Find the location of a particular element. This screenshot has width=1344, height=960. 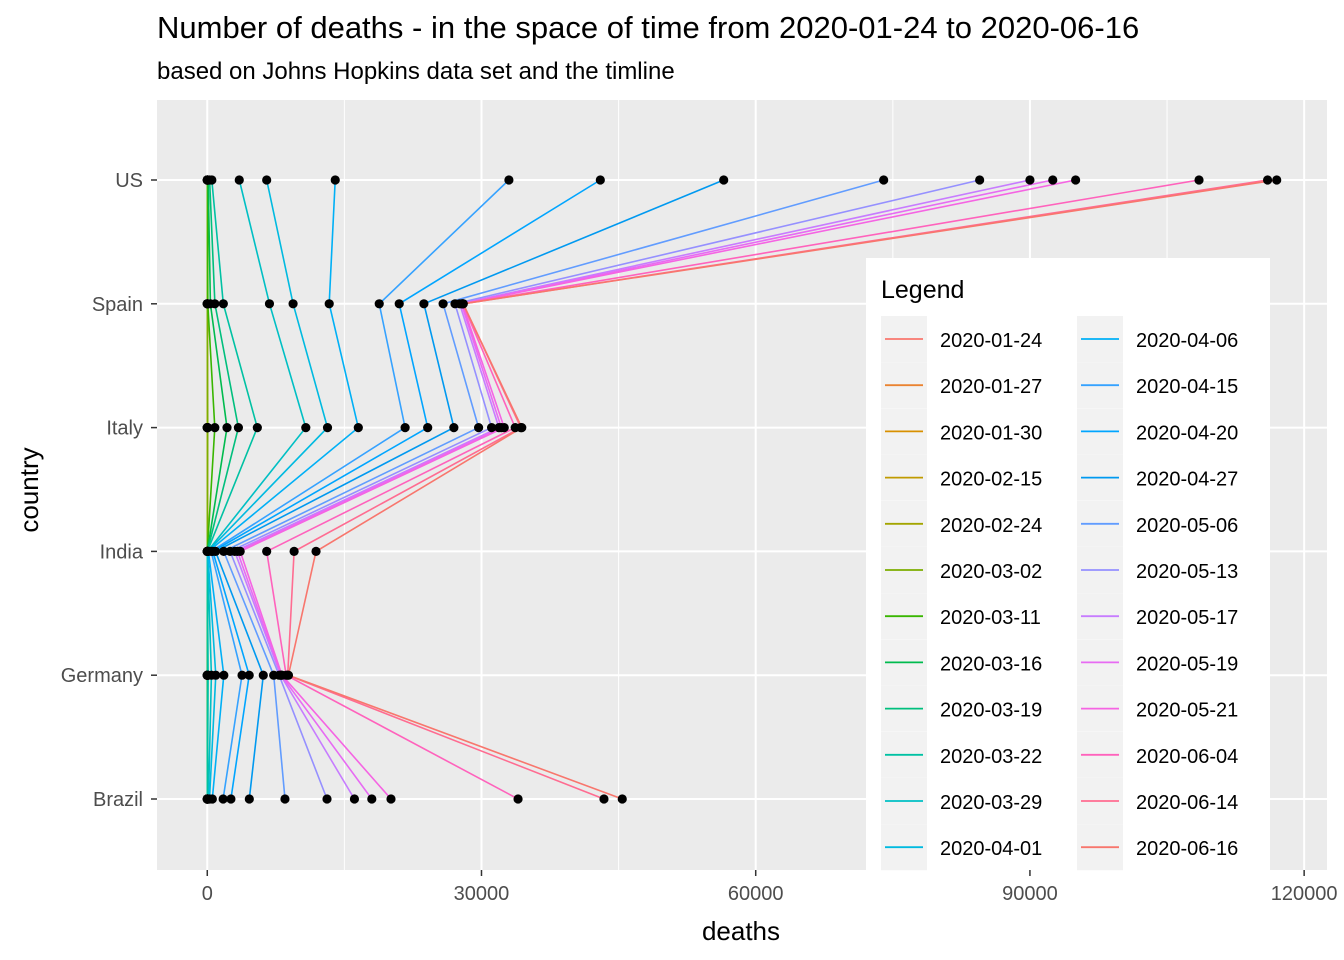

legend-item: 2020-02-15 is located at coordinates (961, 477).